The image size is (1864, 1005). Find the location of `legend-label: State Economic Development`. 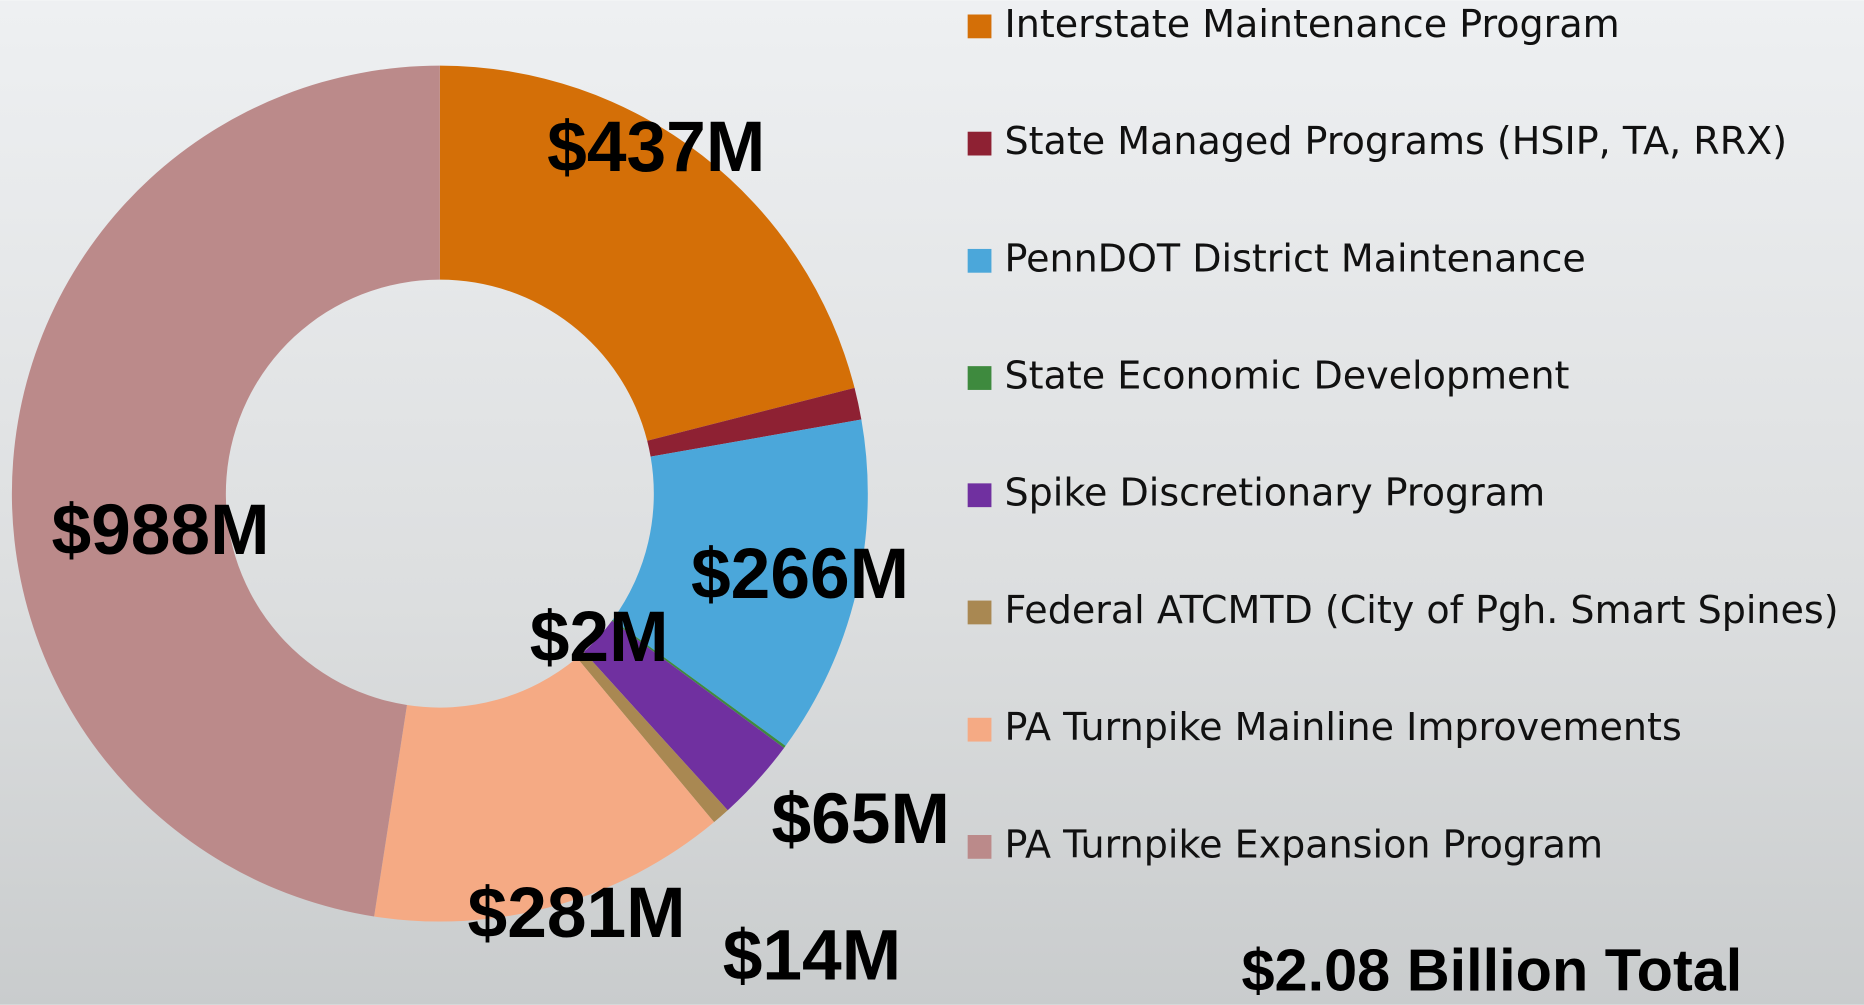

legend-label: State Economic Development is located at coordinates (1287, 376).